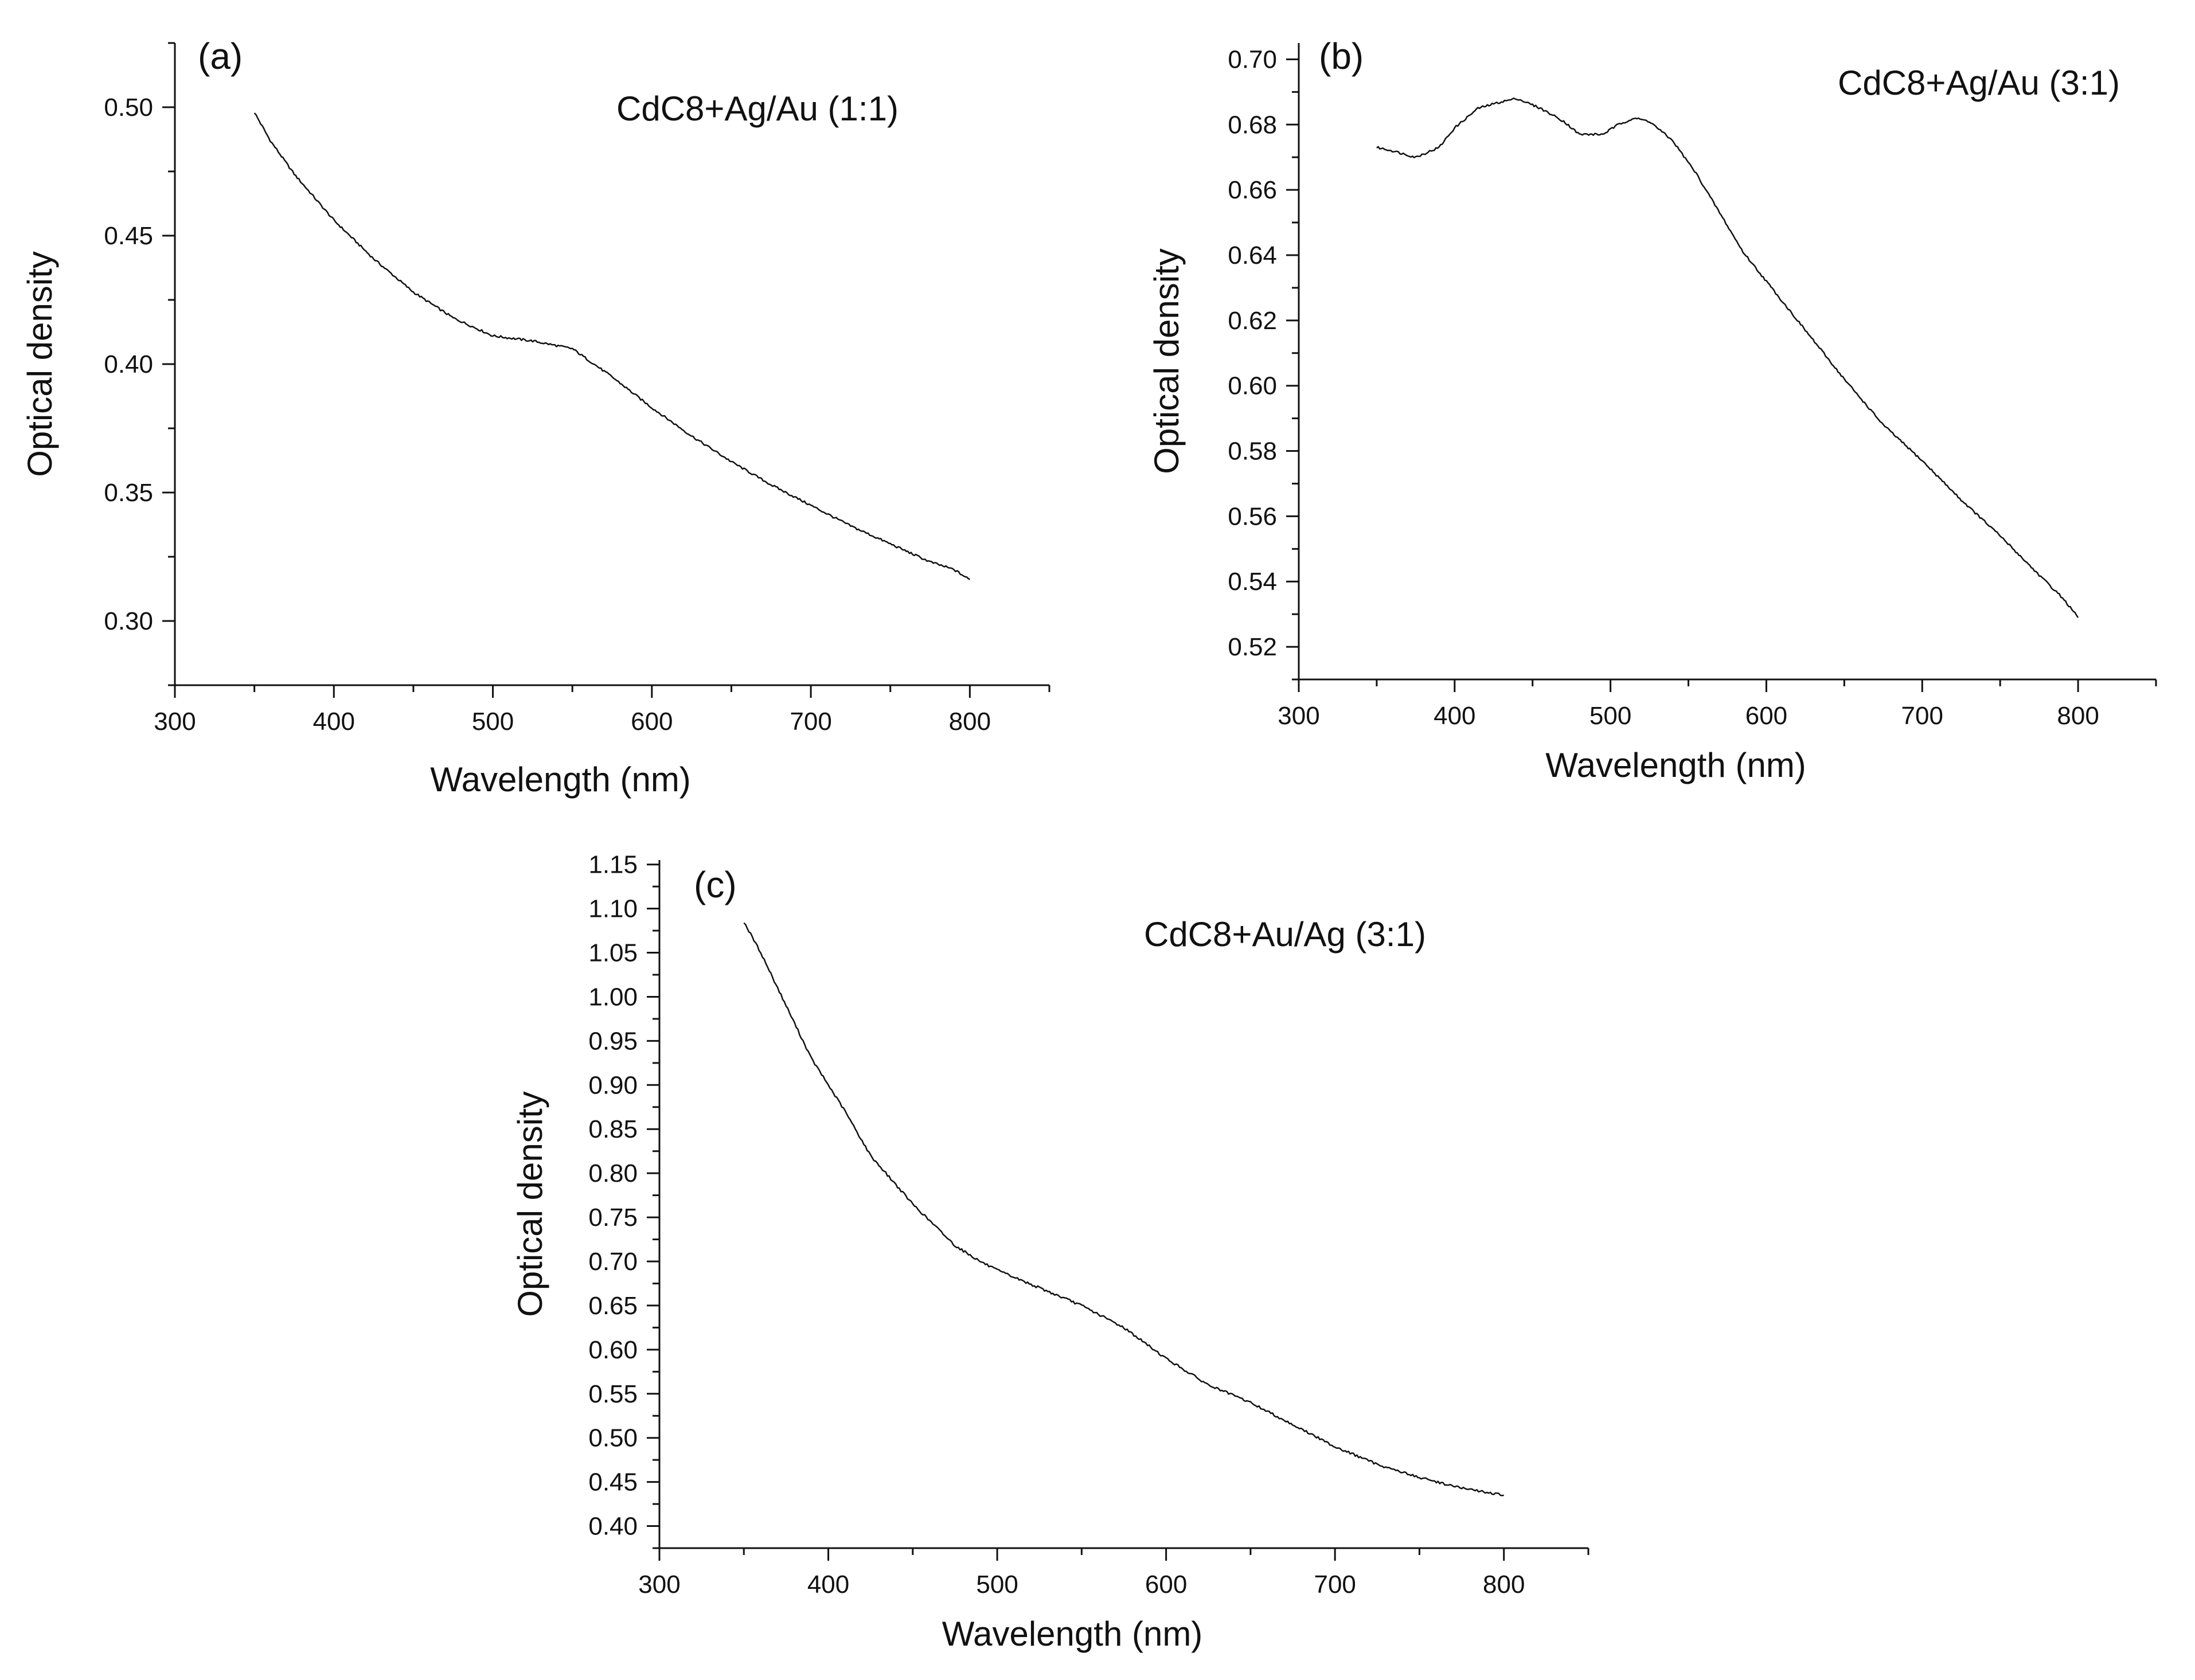 The image size is (2195, 1680). What do you see at coordinates (1252, 190) in the screenshot?
I see `y-tick-label: 0.66` at bounding box center [1252, 190].